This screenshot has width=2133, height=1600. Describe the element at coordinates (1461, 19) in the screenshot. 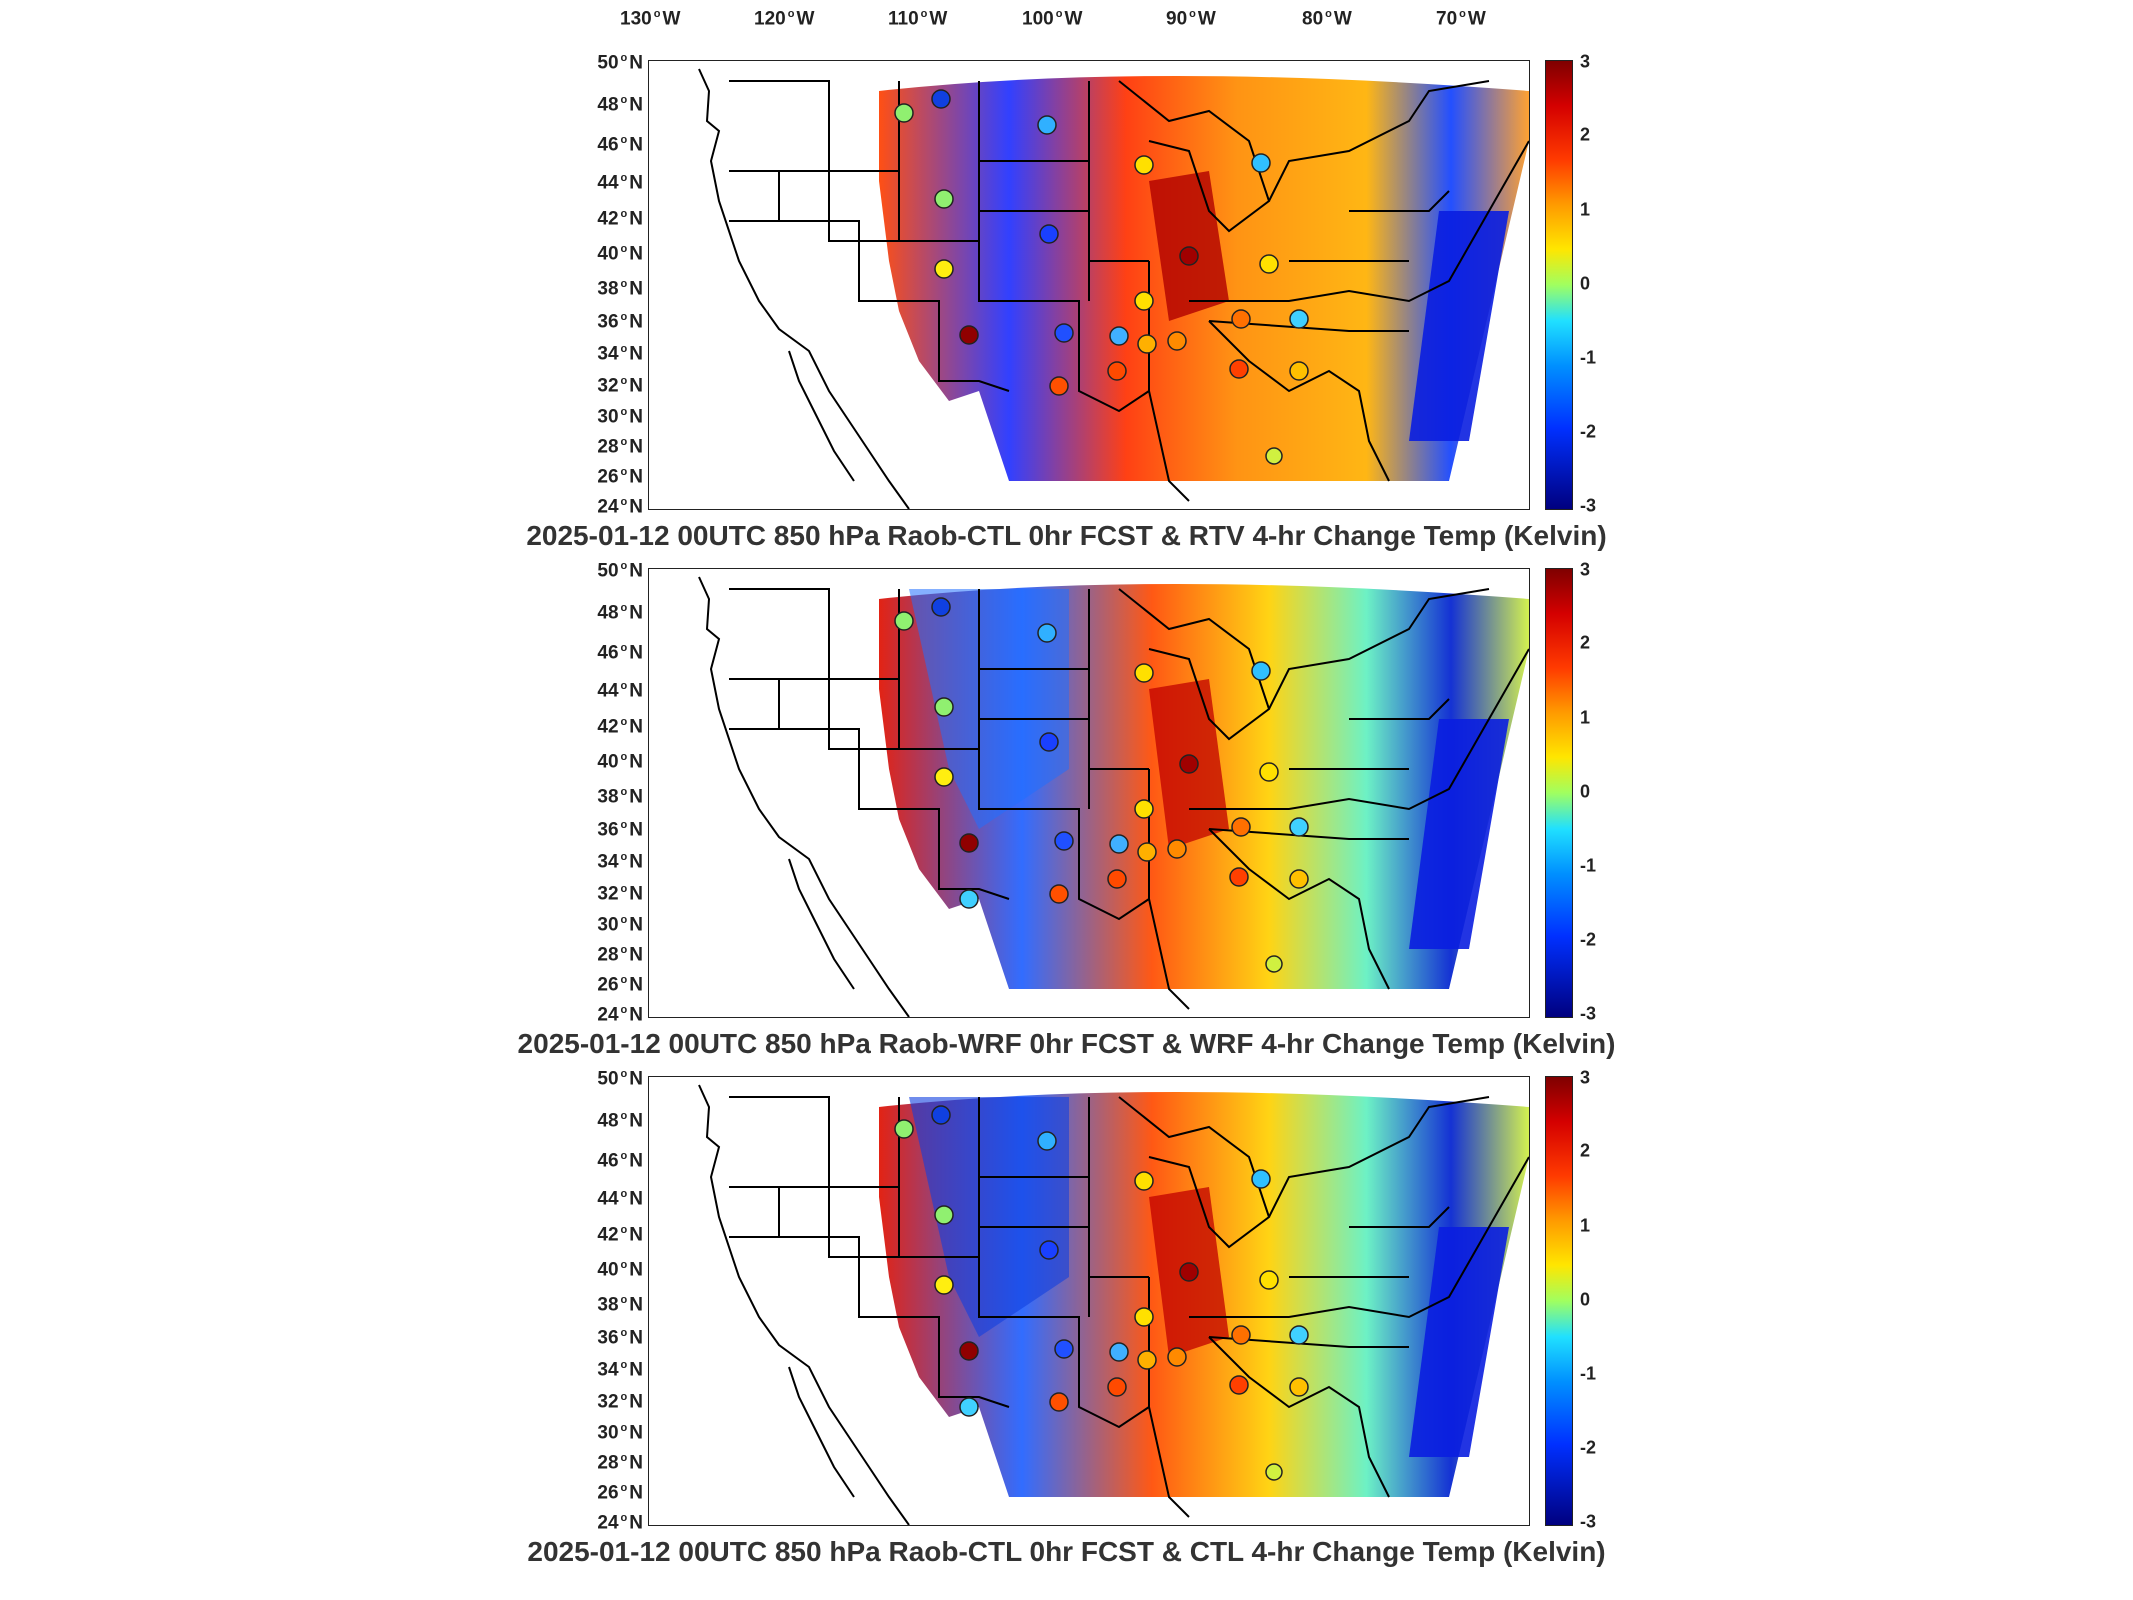

I see `lon-label-70: 70 o W` at that location.